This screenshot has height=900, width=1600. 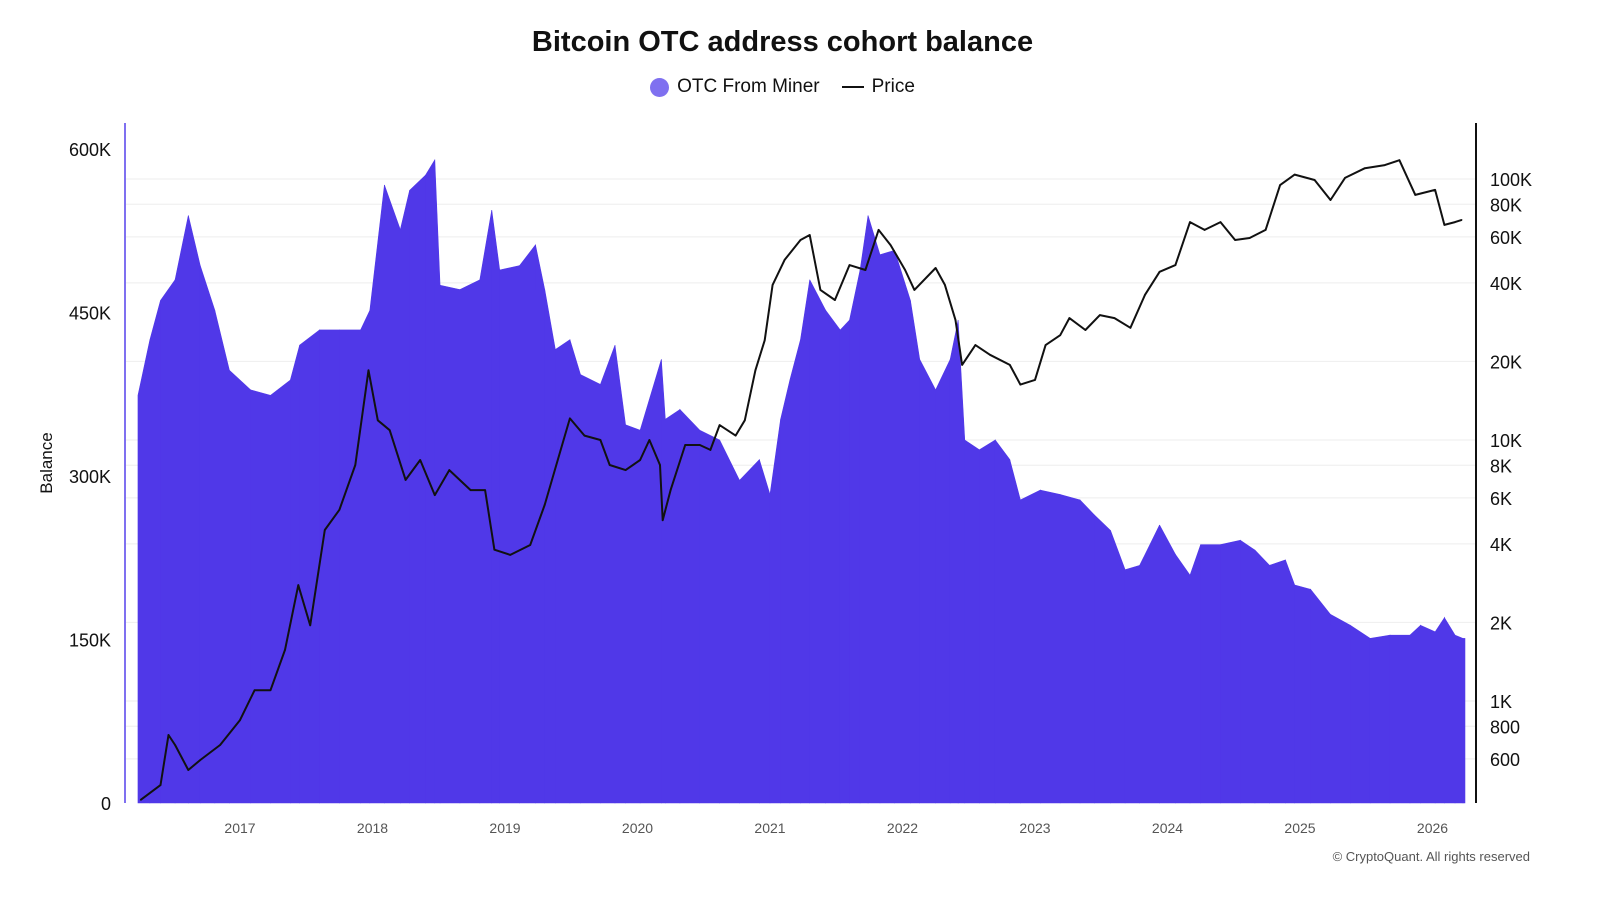 What do you see at coordinates (90, 314) in the screenshot?
I see `y-tick-left: 450K` at bounding box center [90, 314].